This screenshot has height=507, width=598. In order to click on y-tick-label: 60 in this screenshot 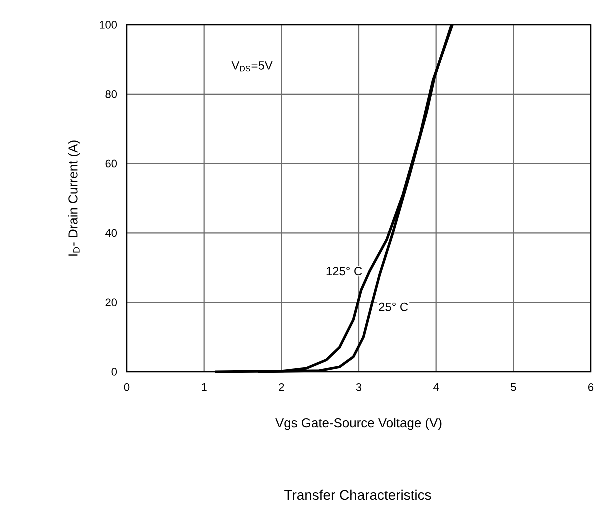, I will do `click(112, 164)`.